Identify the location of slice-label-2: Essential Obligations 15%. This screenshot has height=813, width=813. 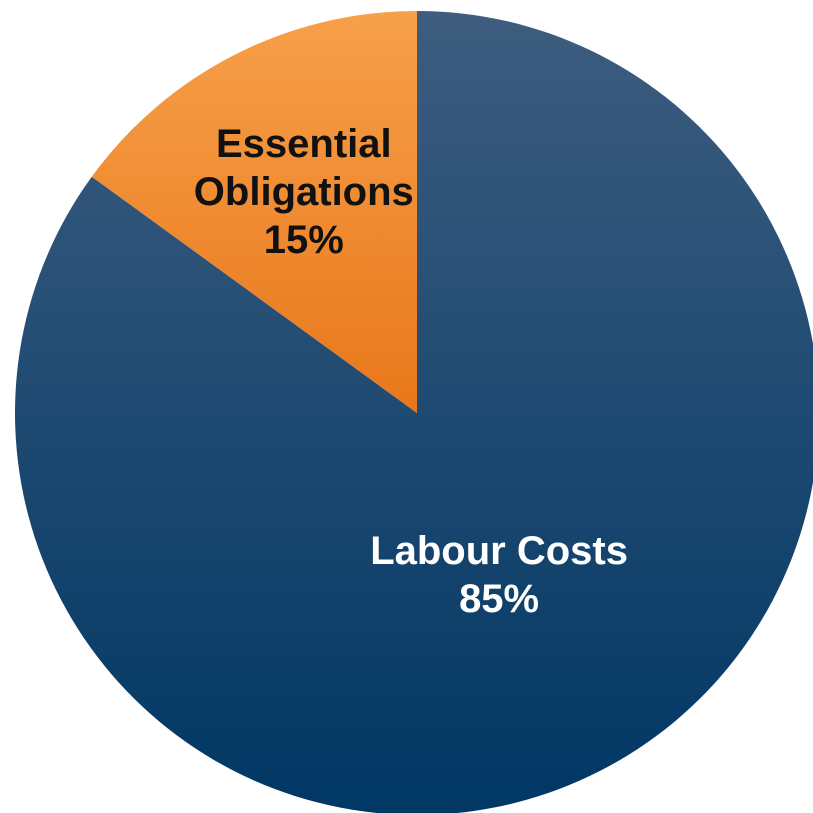
(304, 192).